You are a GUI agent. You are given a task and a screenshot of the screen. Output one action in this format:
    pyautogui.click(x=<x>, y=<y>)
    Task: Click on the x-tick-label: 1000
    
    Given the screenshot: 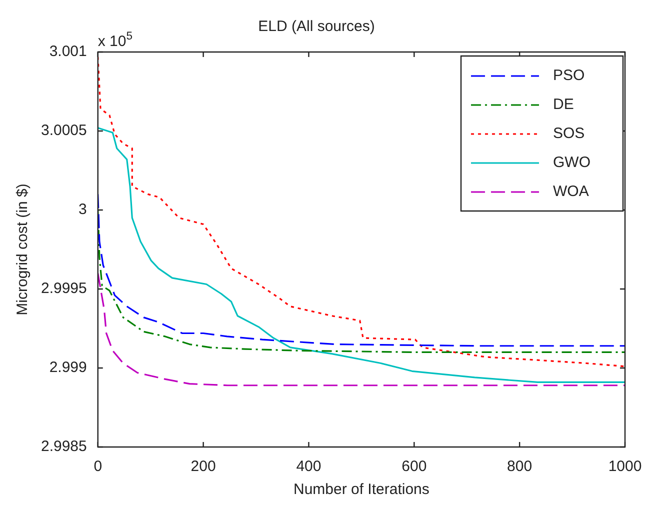 What is the action you would take?
    pyautogui.click(x=625, y=467)
    